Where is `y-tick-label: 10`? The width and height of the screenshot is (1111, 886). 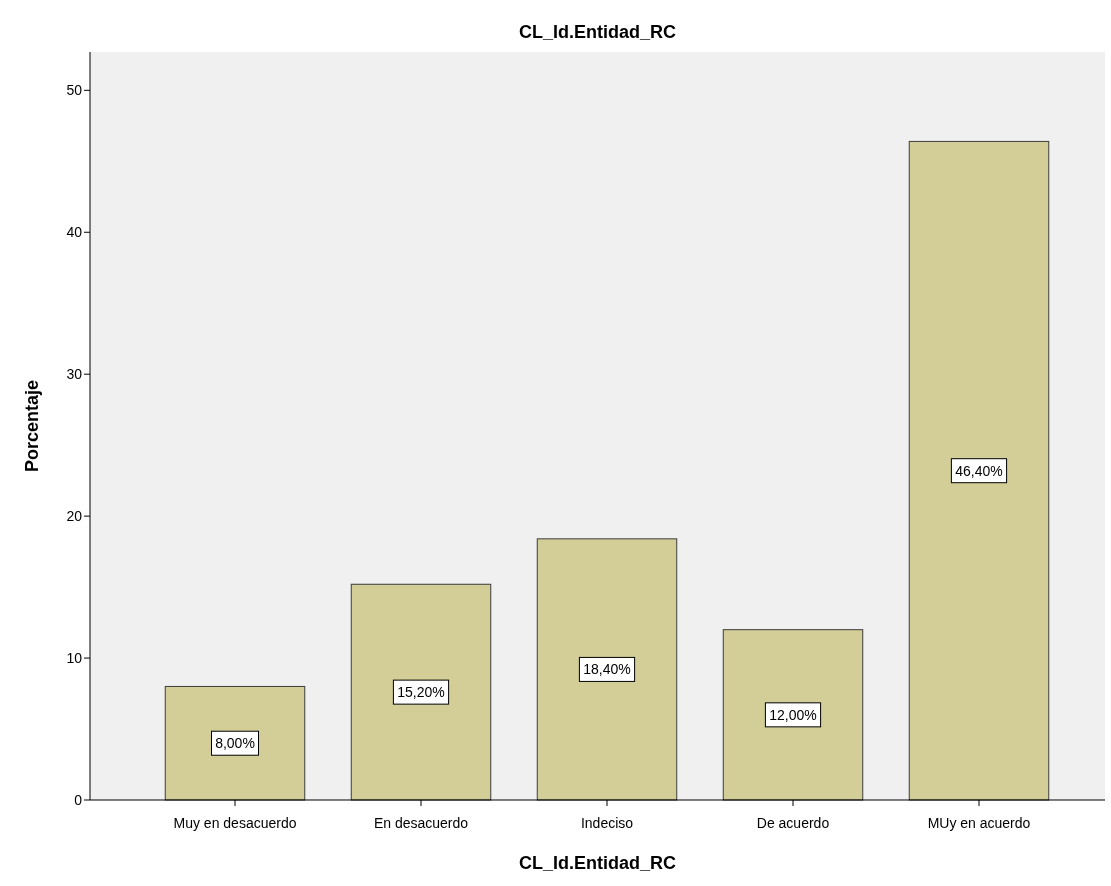 y-tick-label: 10 is located at coordinates (74, 658).